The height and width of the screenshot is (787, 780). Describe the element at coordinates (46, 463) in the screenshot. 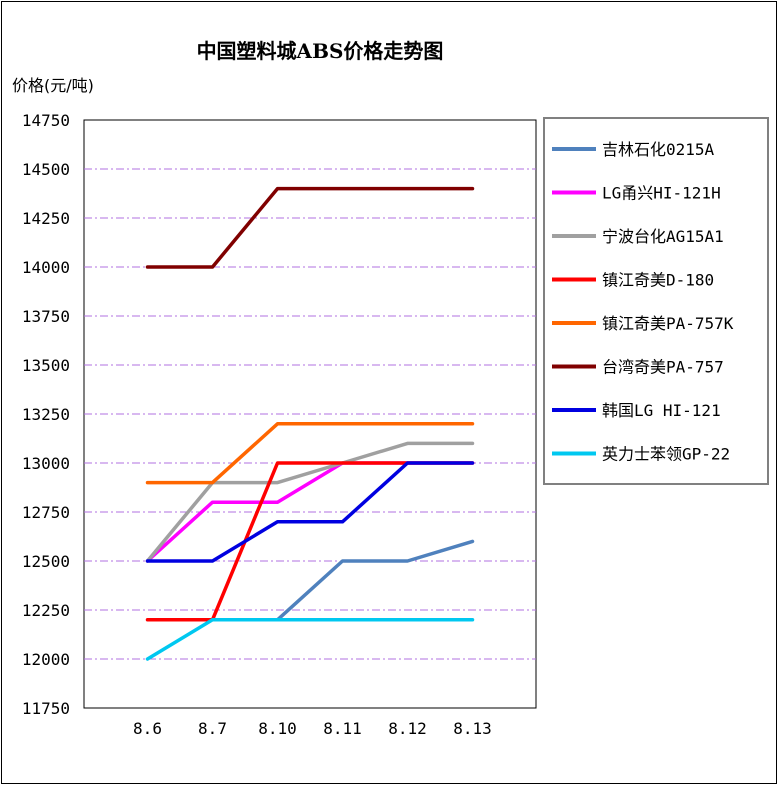

I see `y-tick-label: 13000` at that location.